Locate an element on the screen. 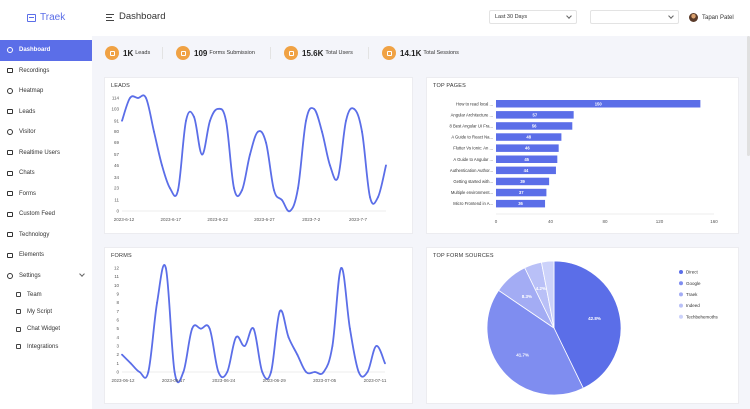 This screenshot has width=750, height=409. bar-value-label: 39 is located at coordinates (522, 181).